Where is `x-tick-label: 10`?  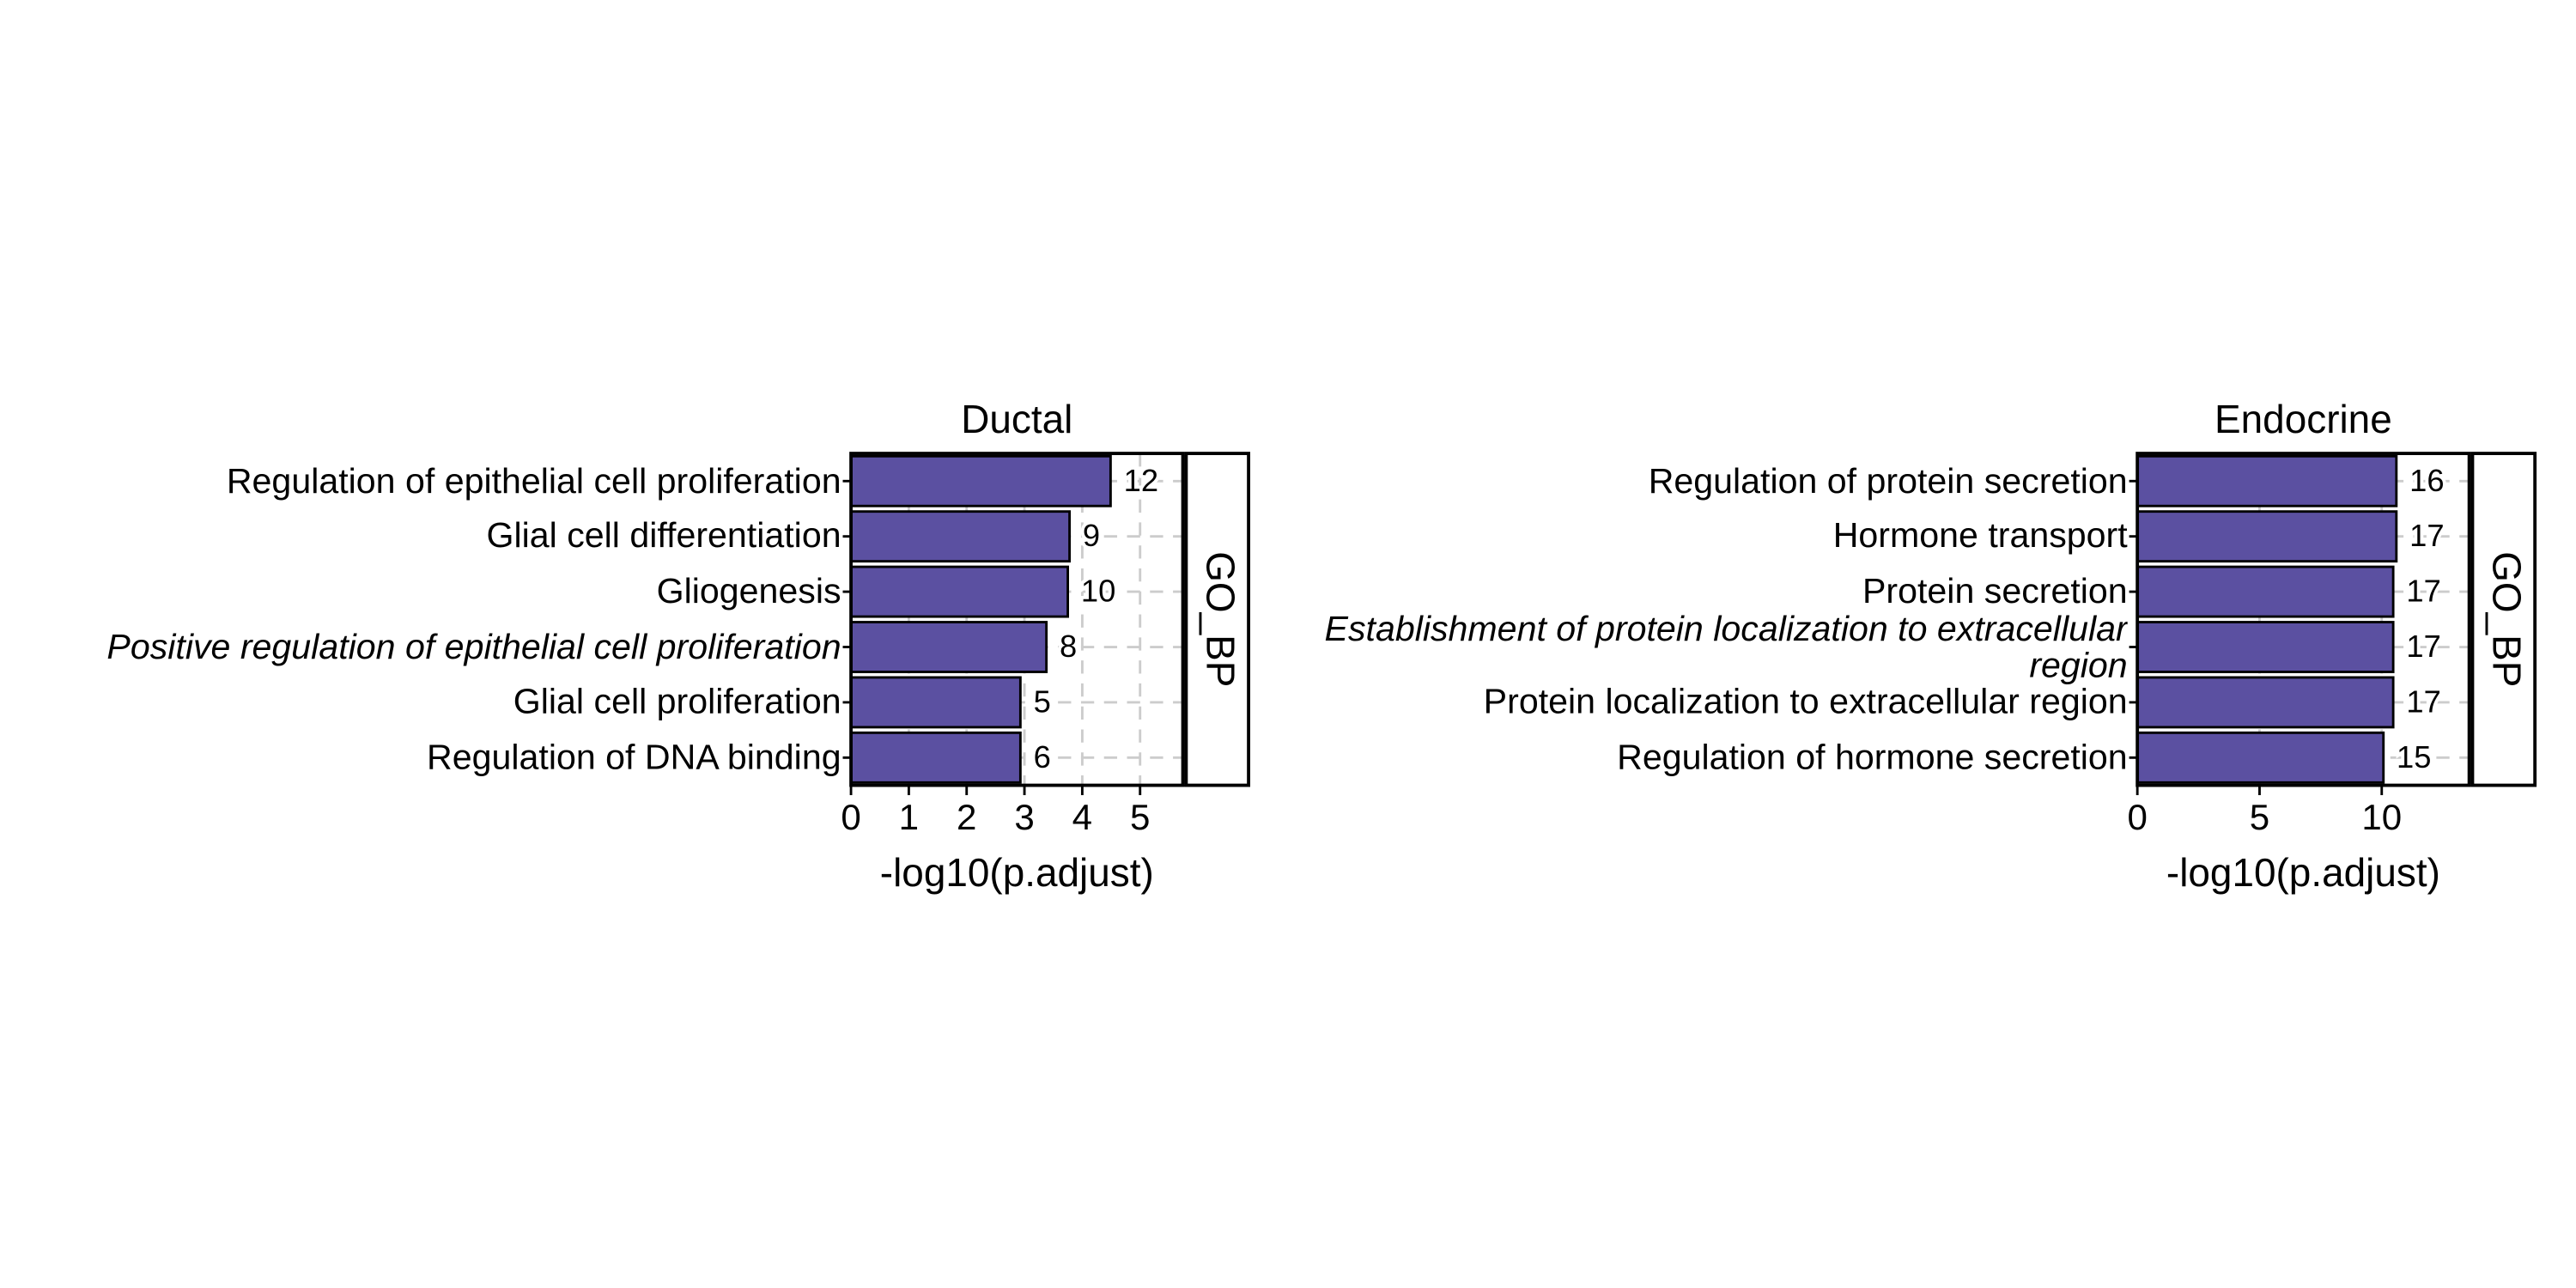 x-tick-label: 10 is located at coordinates (2382, 817).